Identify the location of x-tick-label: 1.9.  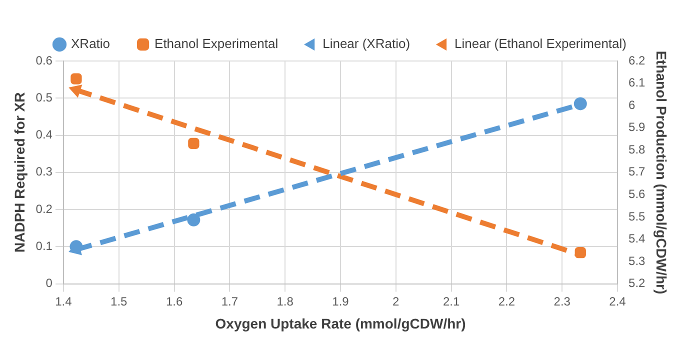
(341, 301).